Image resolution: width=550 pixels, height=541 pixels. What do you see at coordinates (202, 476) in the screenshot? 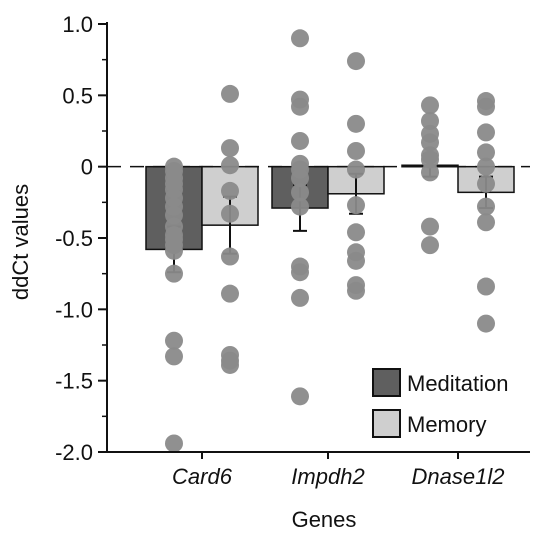
I see `x-tick-label: Card6` at bounding box center [202, 476].